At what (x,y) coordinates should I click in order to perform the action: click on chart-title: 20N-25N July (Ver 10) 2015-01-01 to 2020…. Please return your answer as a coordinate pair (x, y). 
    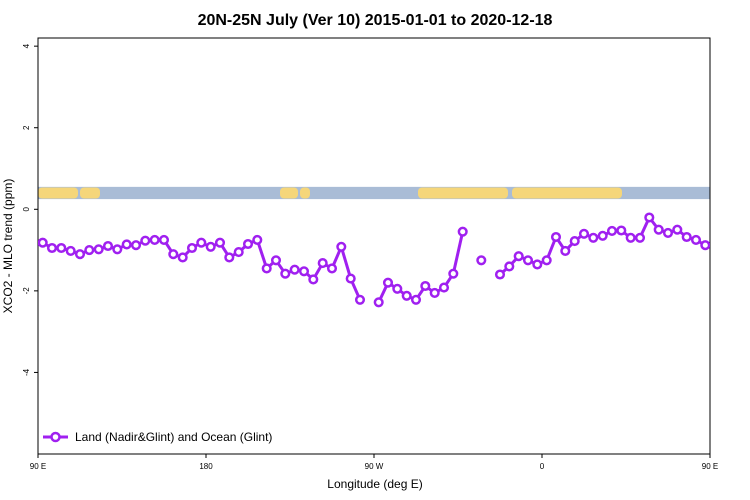
    Looking at the image, I should click on (375, 20).